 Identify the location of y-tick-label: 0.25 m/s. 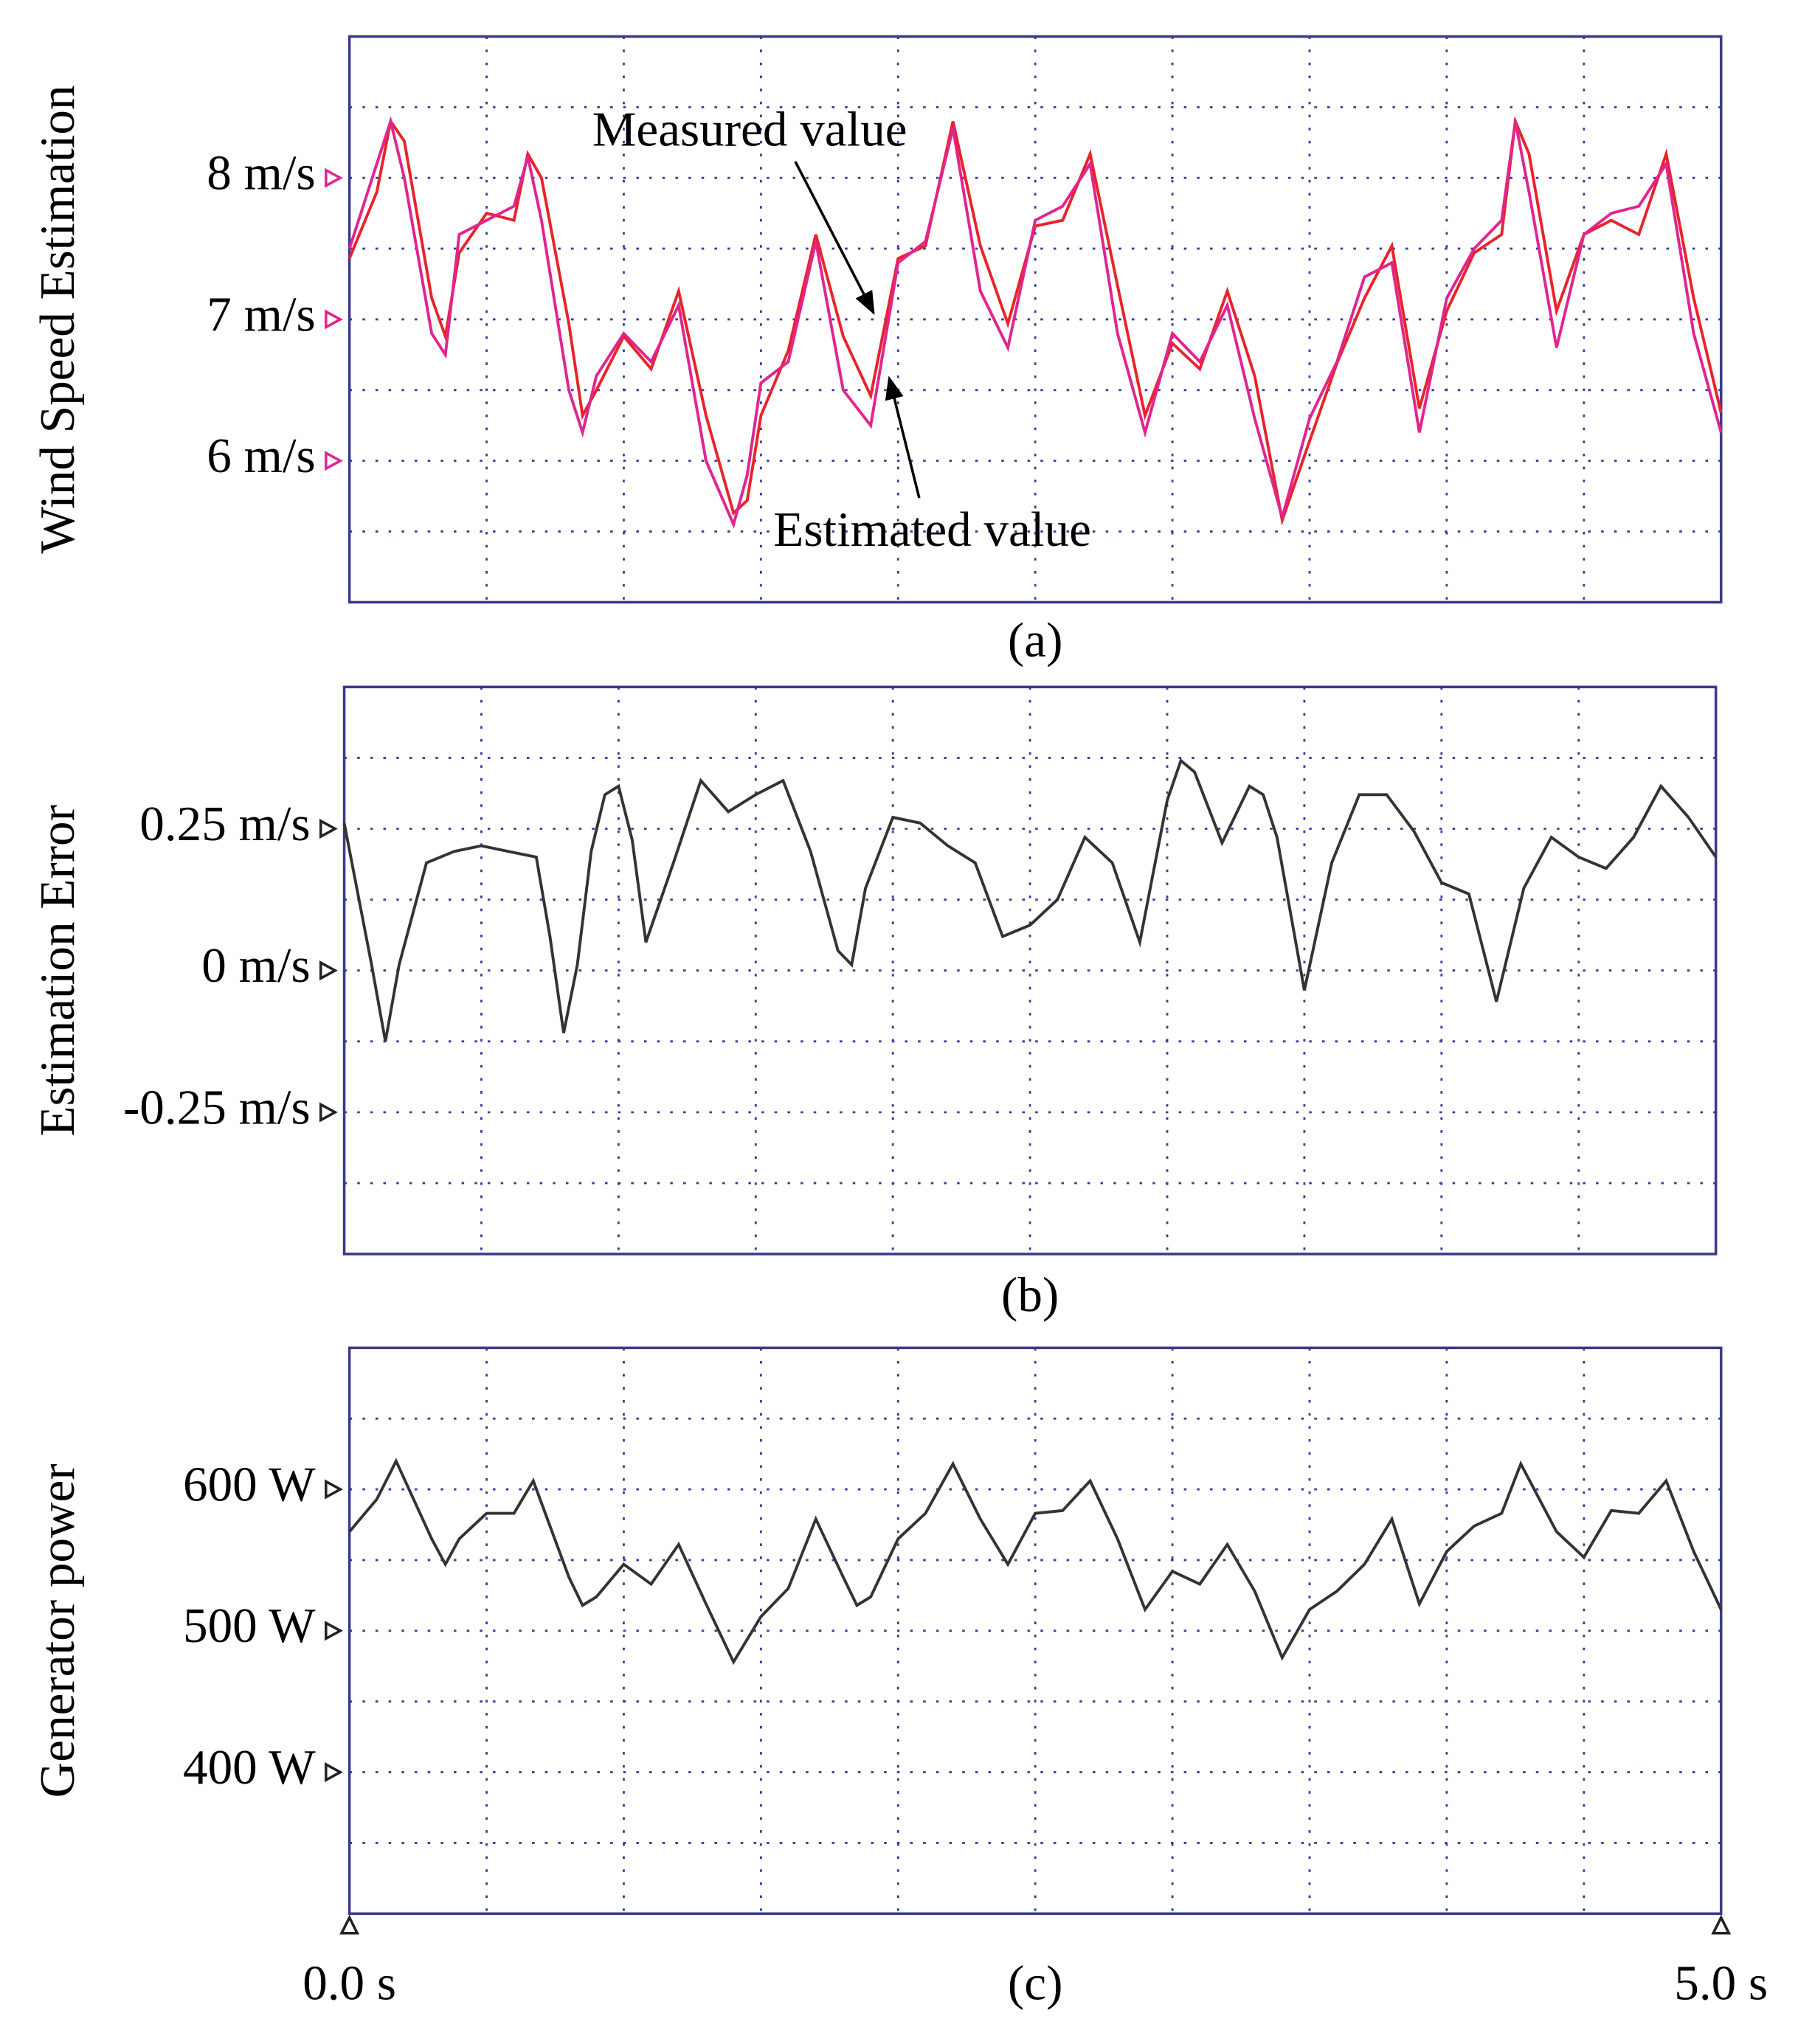
(225, 824).